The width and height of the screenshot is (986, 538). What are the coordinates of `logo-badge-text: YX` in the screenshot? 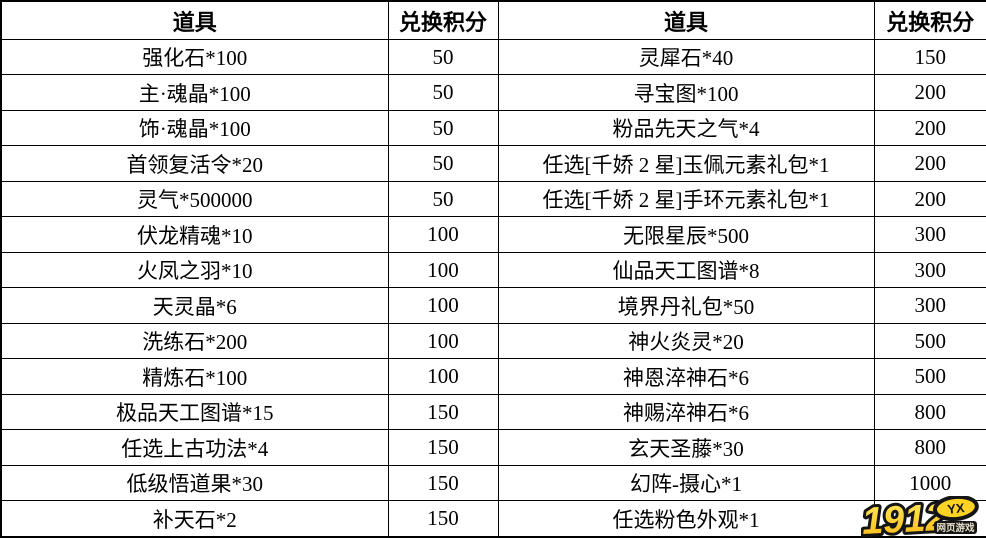 It's located at (956, 508).